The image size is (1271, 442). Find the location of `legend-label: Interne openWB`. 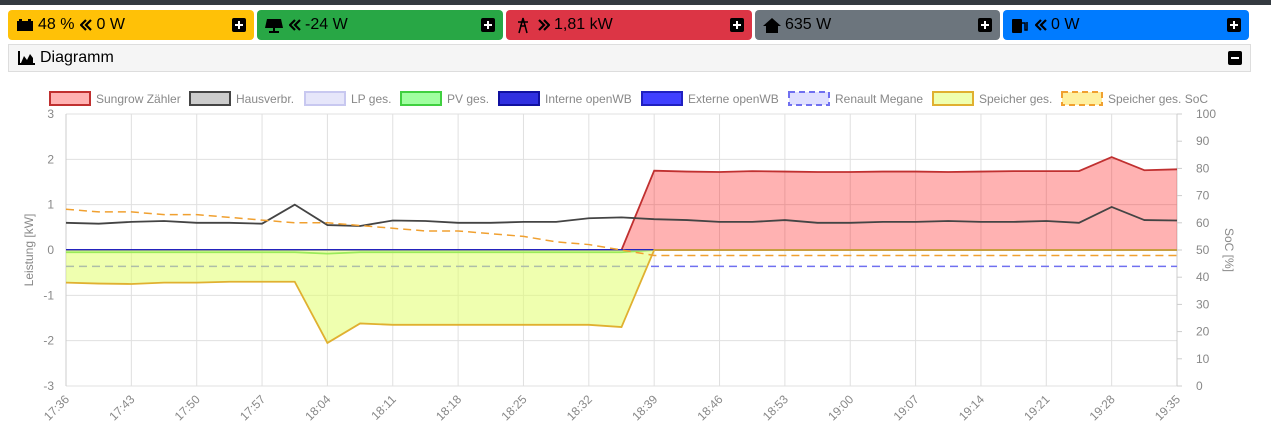

legend-label: Interne openWB is located at coordinates (588, 99).